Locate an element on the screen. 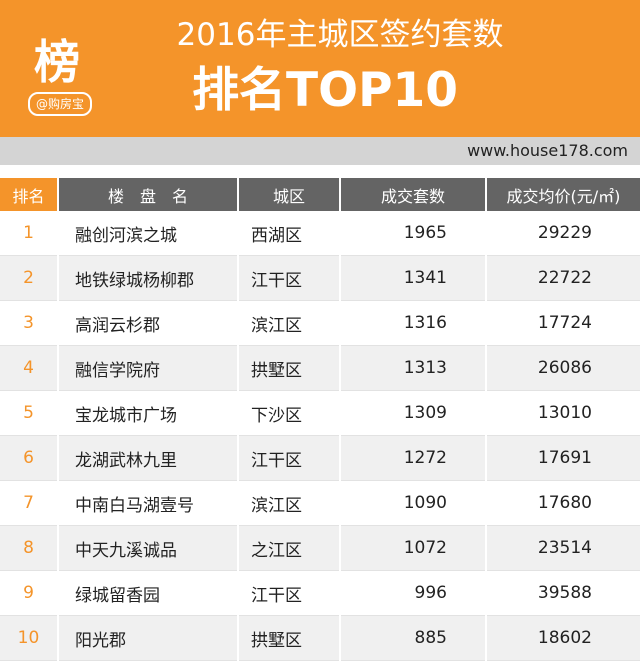  table-row: 6 龙湖武林九里 江干区 1272 17691 is located at coordinates (320, 458).